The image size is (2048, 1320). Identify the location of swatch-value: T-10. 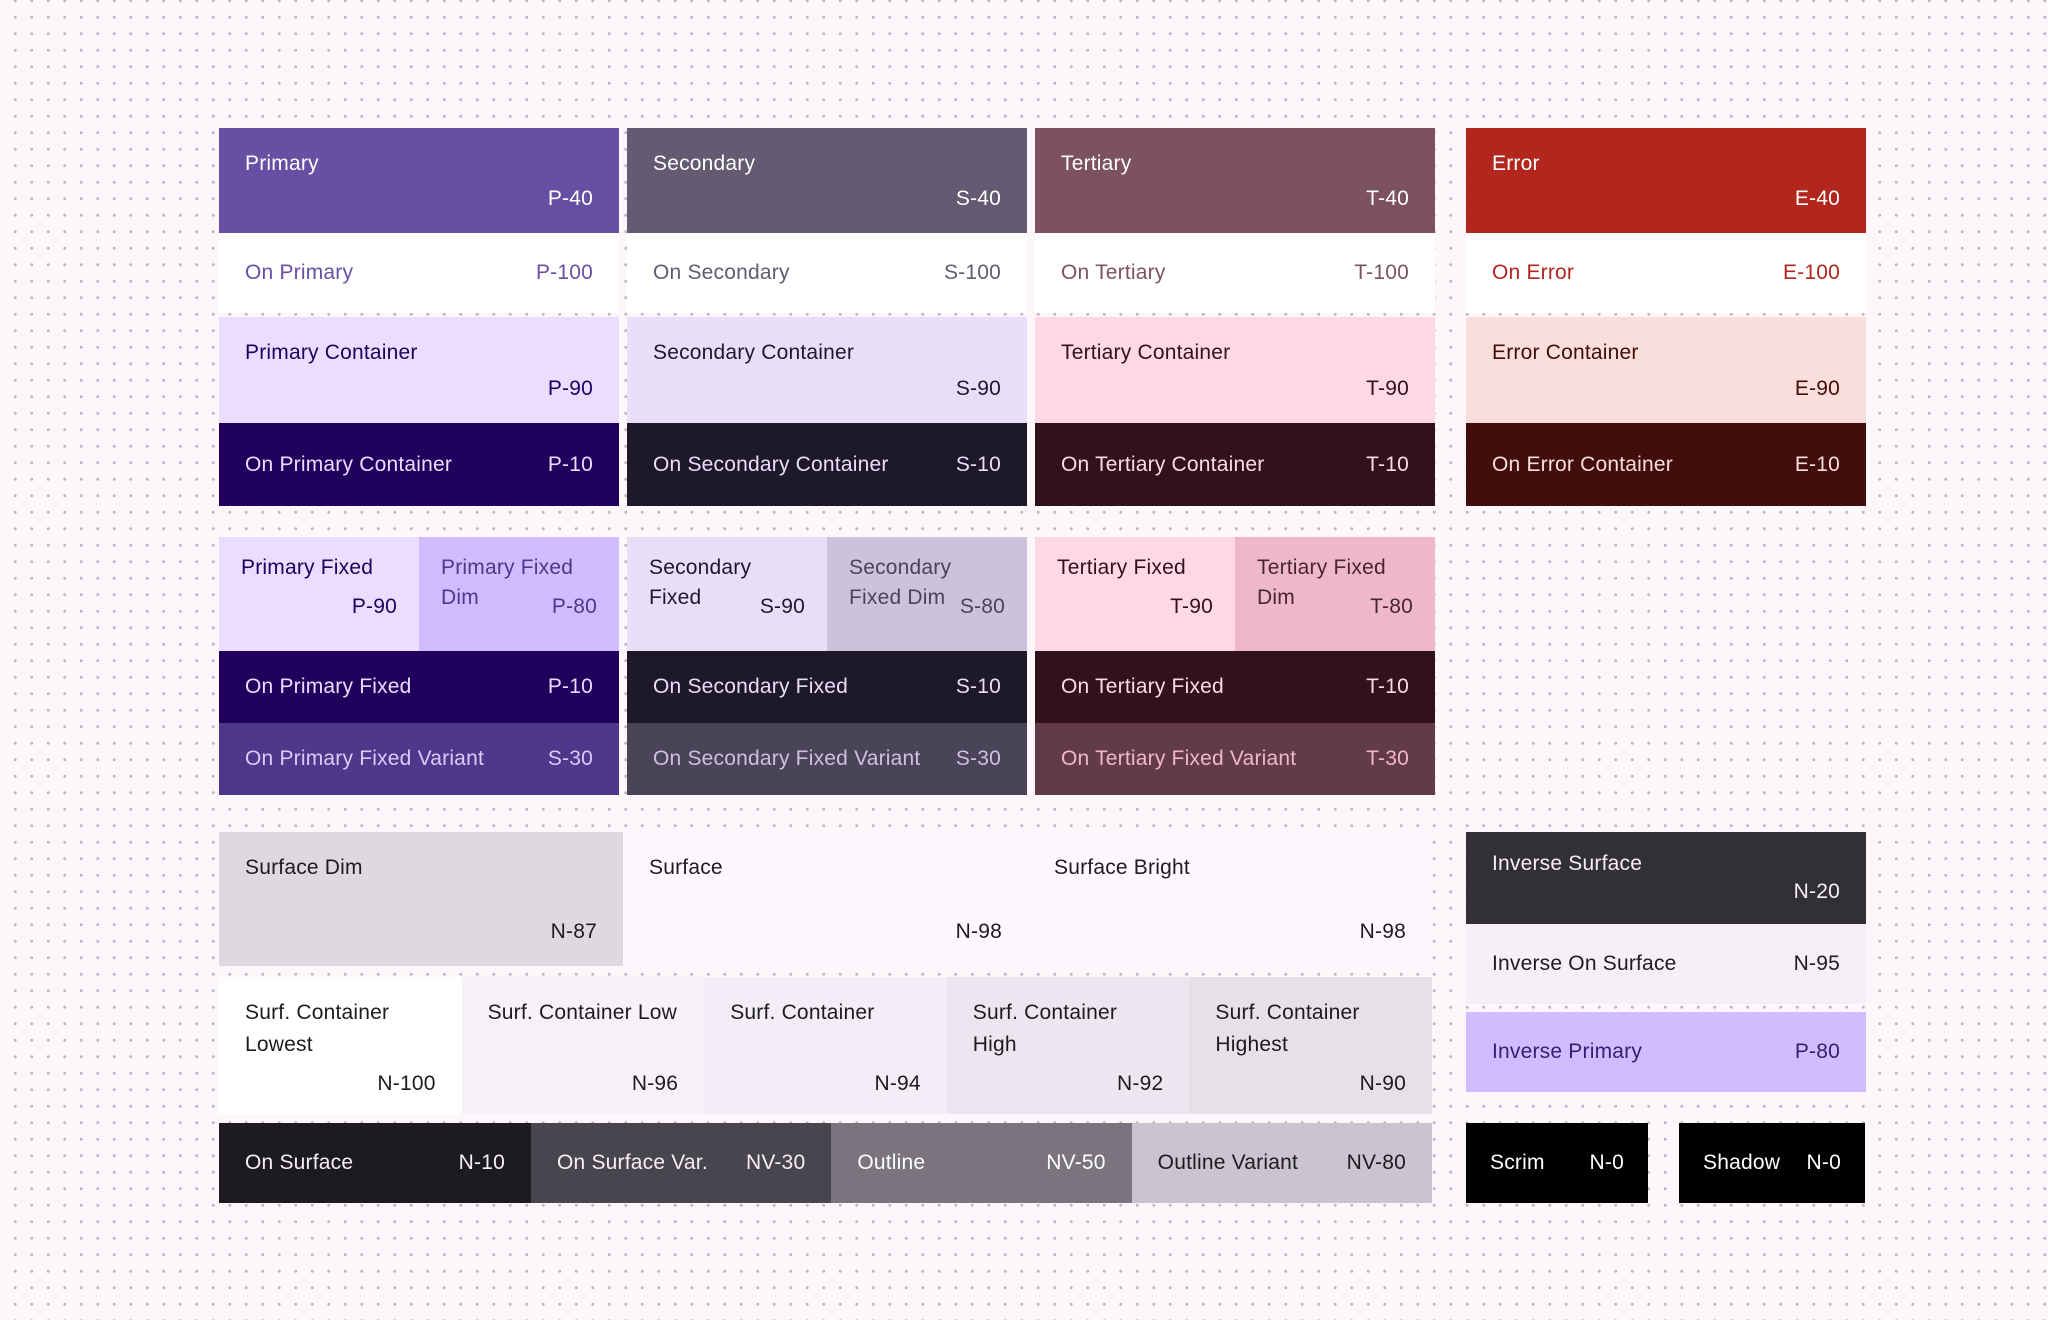
(1387, 464).